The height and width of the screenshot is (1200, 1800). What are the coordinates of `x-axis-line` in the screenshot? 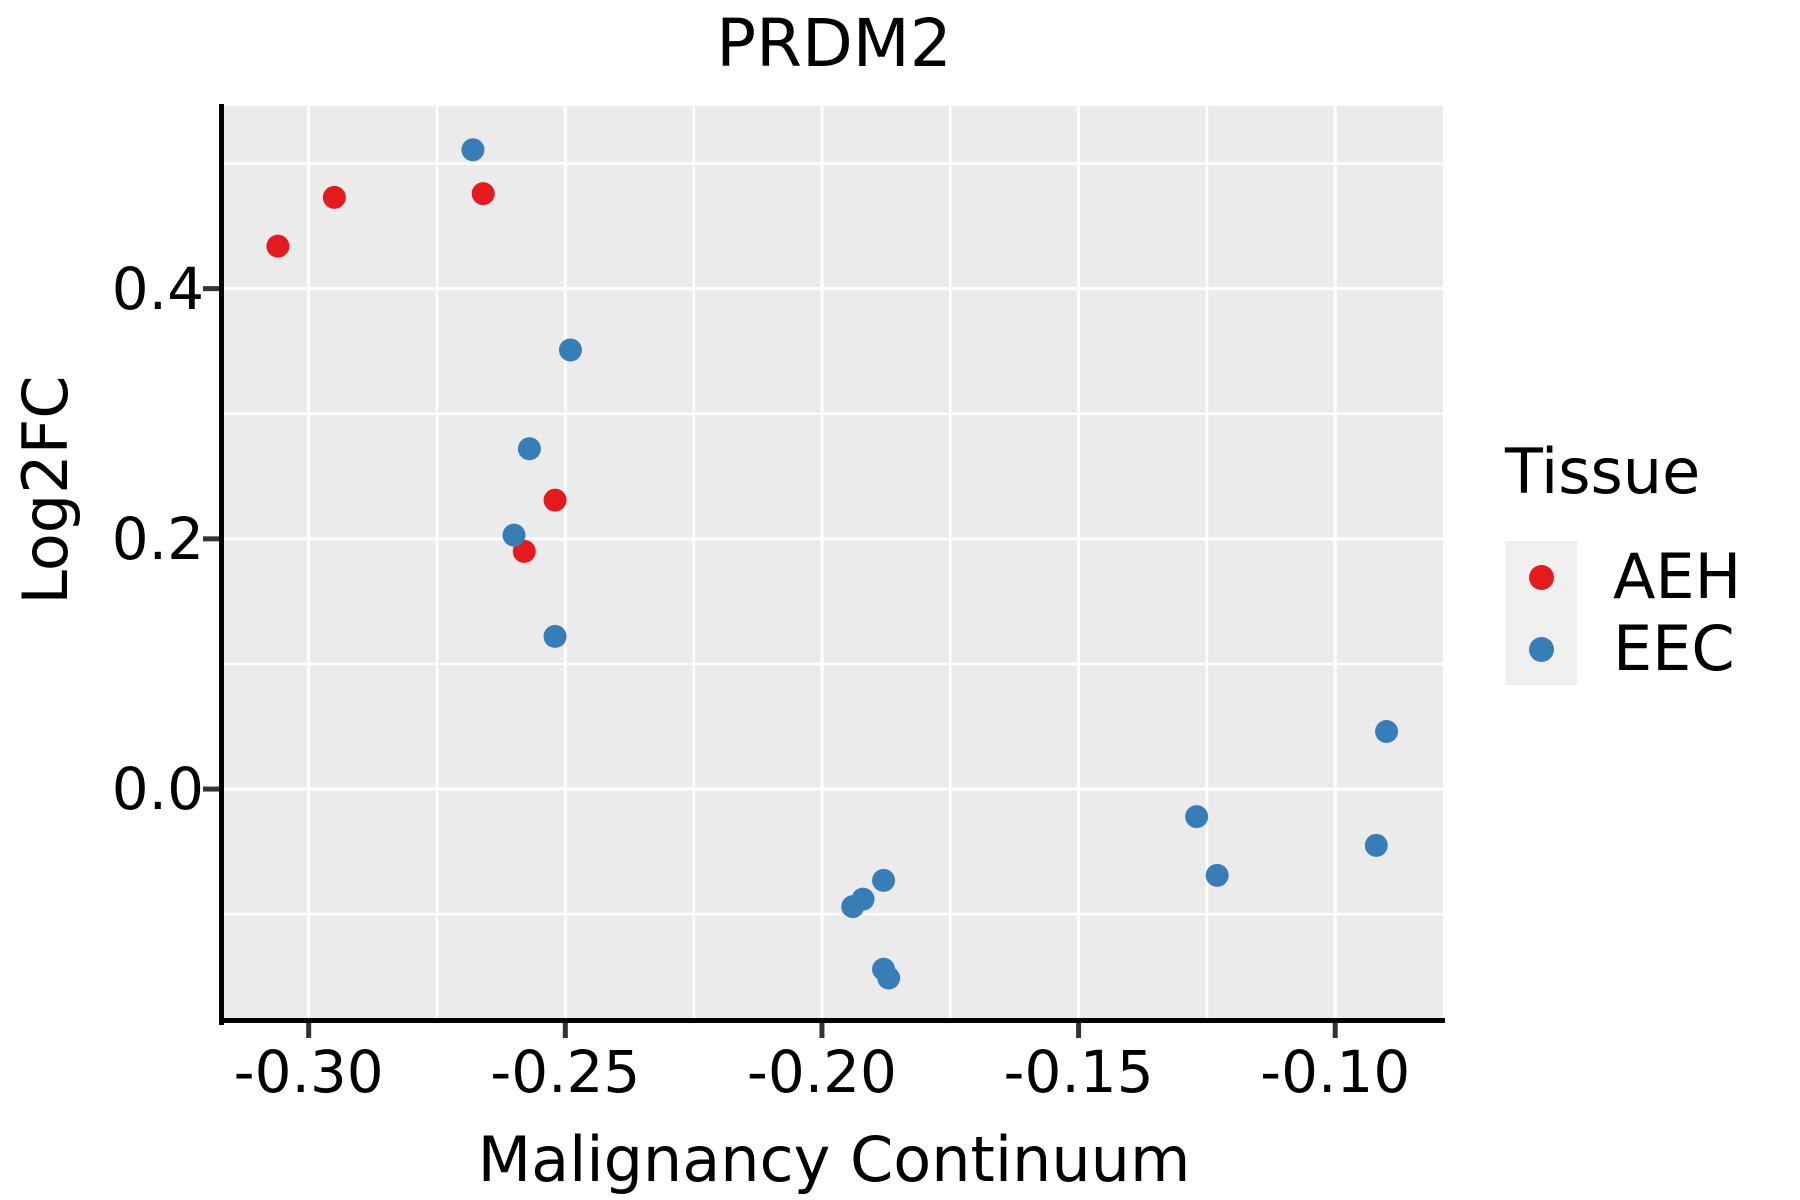 It's located at (832, 1020).